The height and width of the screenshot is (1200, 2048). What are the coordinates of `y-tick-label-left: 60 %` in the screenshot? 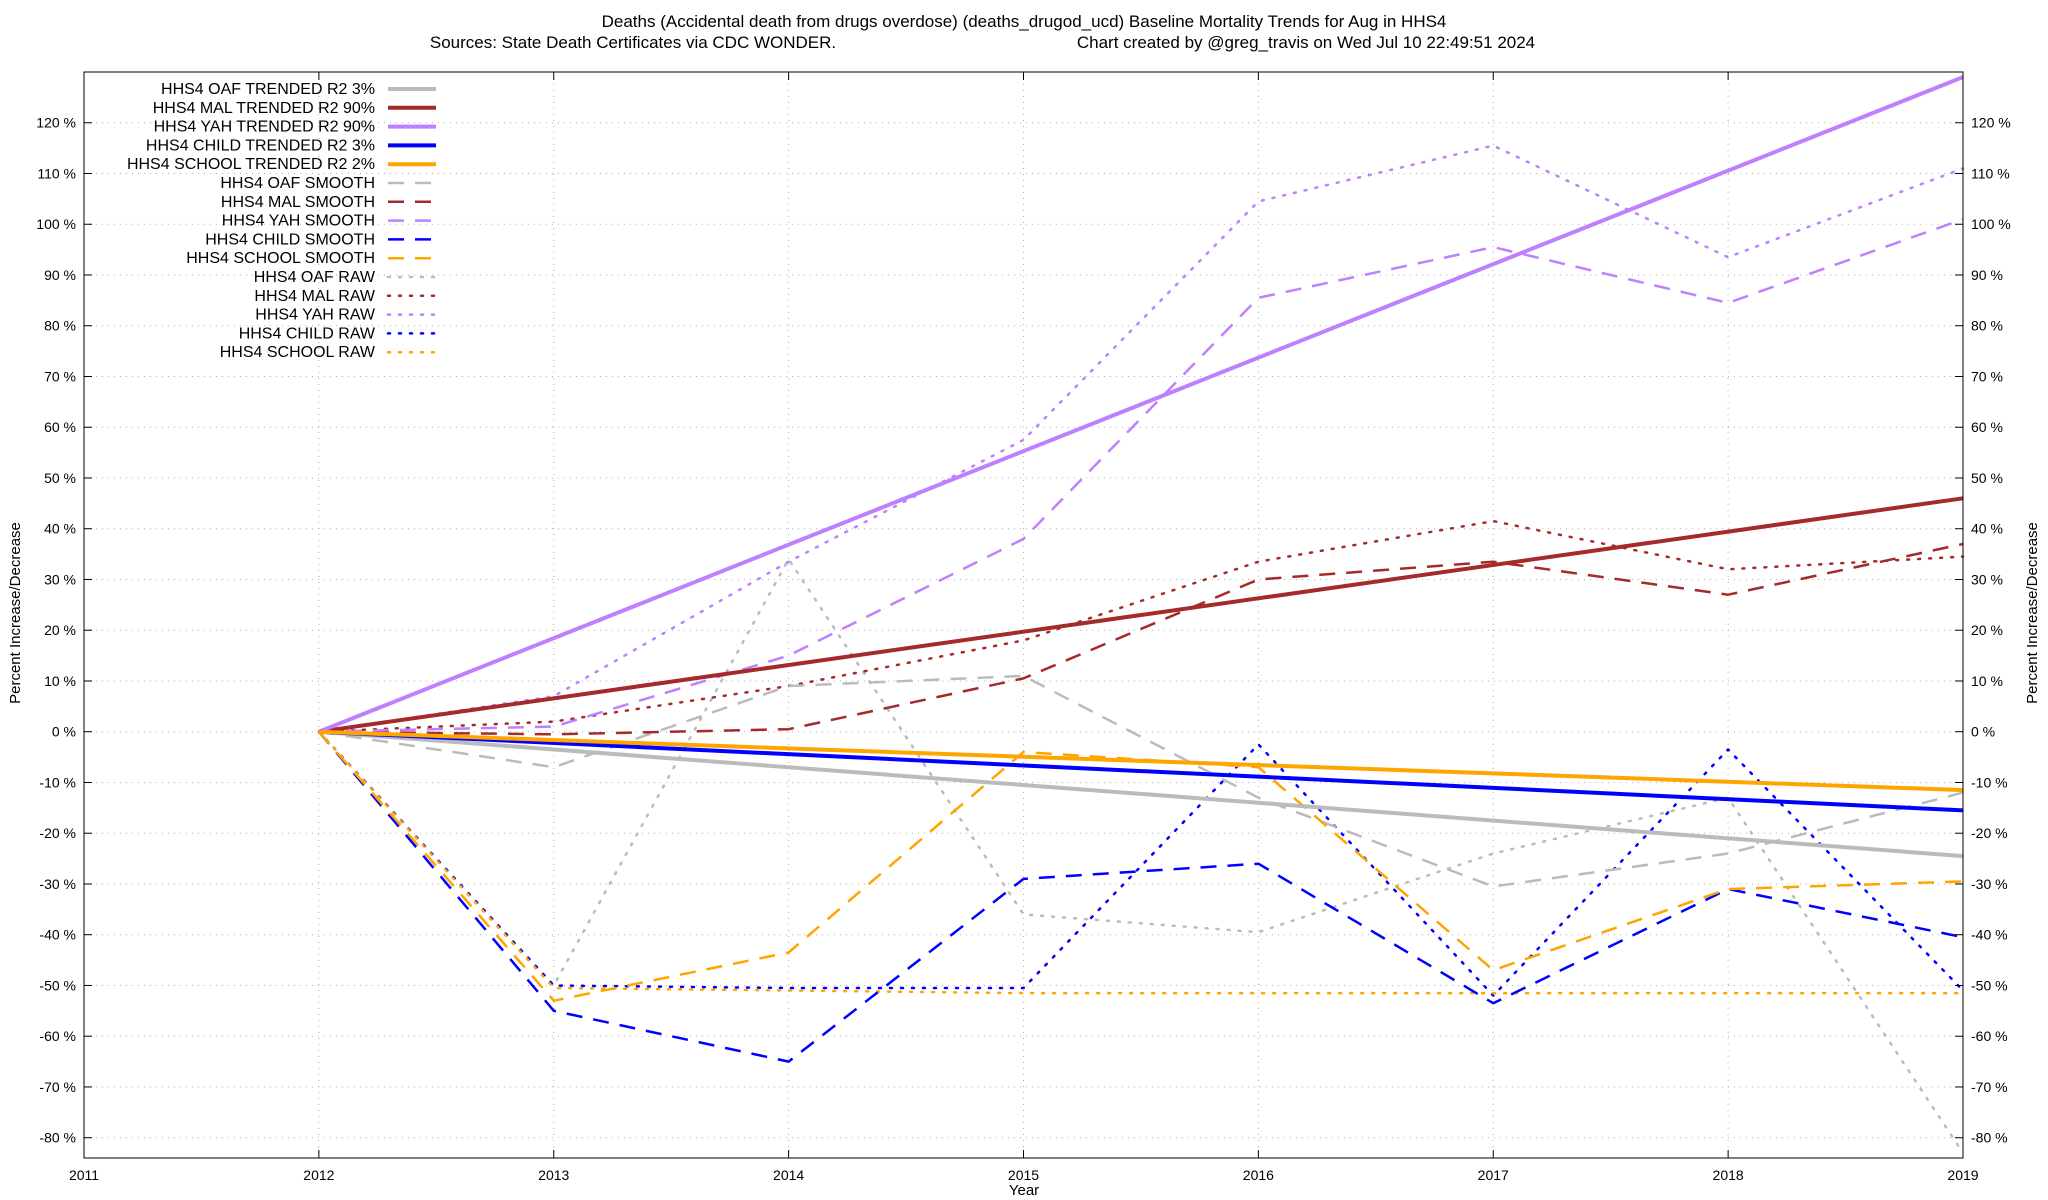 It's located at (60, 427).